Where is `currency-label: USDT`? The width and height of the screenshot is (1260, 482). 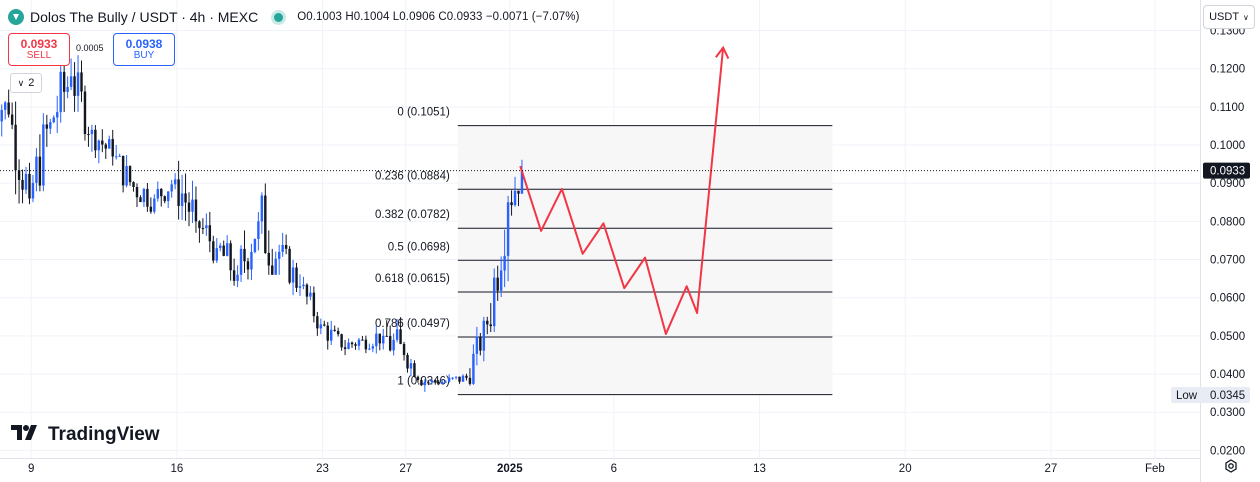 currency-label: USDT is located at coordinates (1224, 17).